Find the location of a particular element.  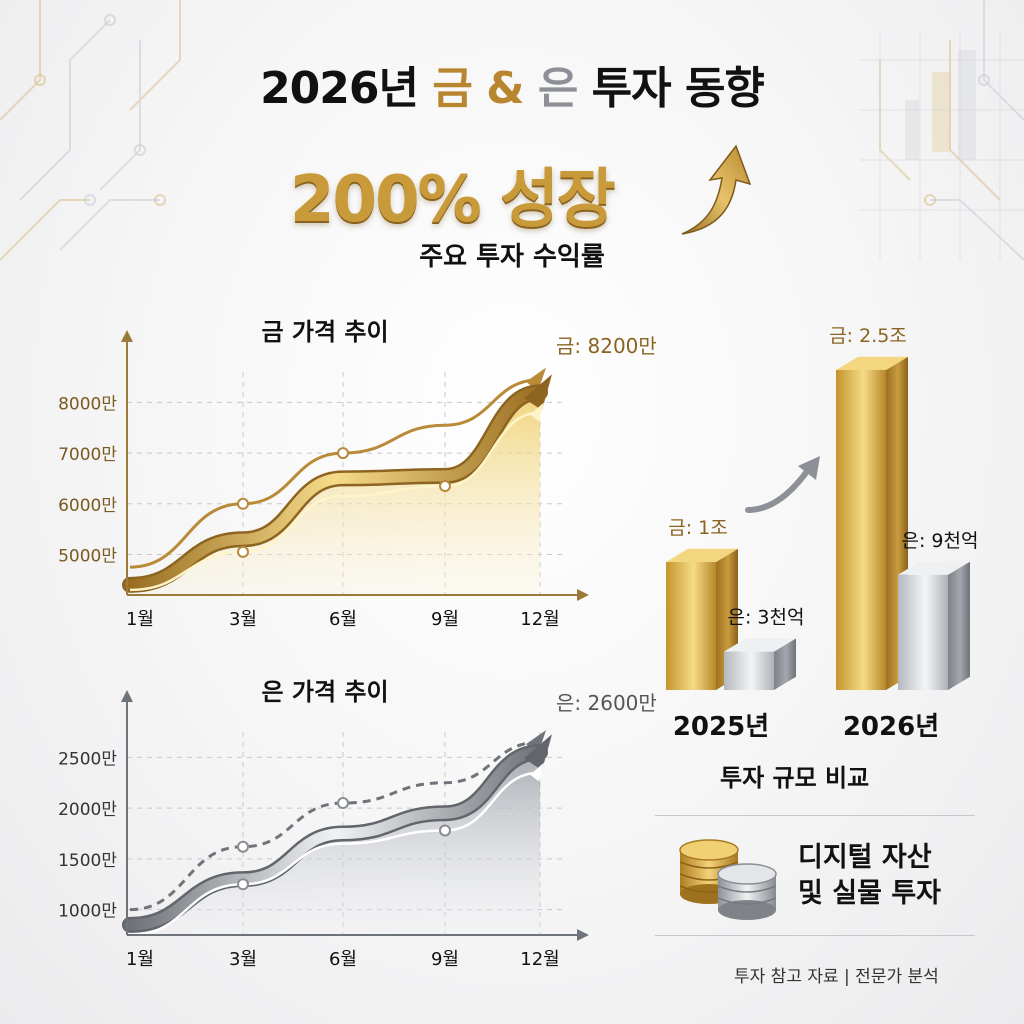

title-rest: 투자 동향 is located at coordinates (678, 88).